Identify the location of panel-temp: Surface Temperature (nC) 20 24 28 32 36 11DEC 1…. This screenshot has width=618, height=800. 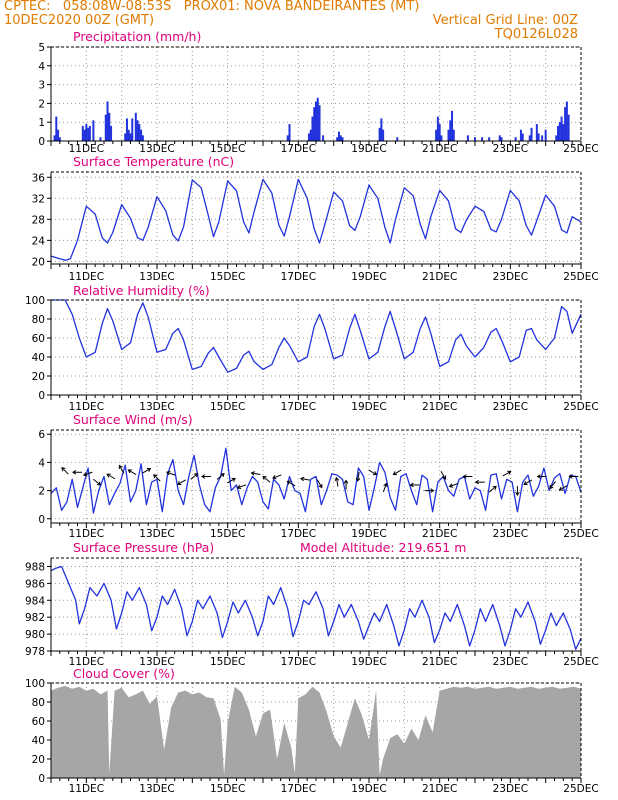
(315, 218).